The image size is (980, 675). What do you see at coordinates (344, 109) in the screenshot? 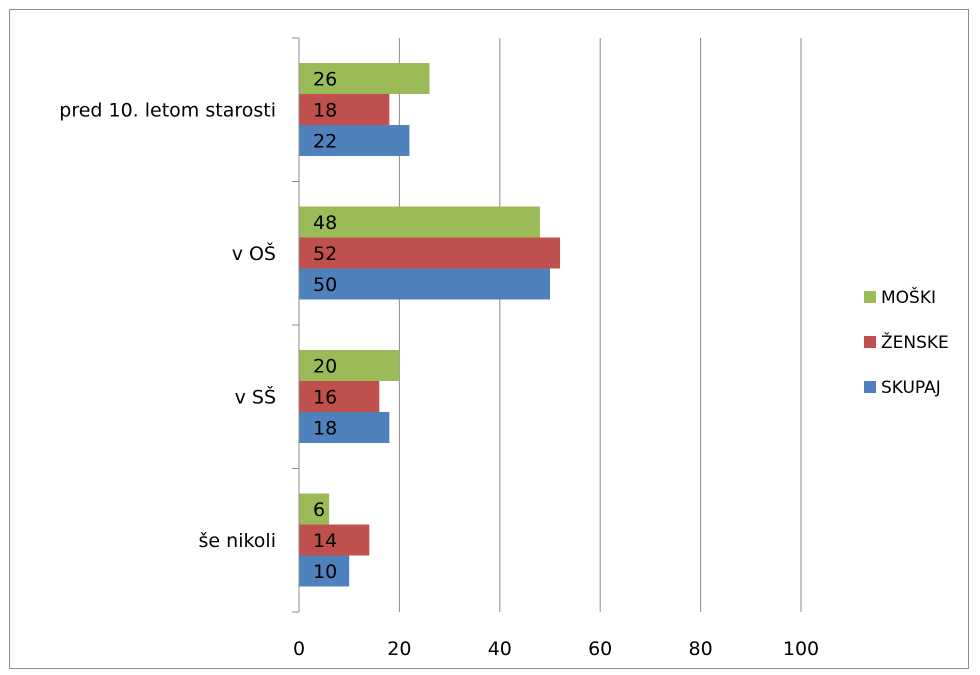
I see `bar-ženske-0` at bounding box center [344, 109].